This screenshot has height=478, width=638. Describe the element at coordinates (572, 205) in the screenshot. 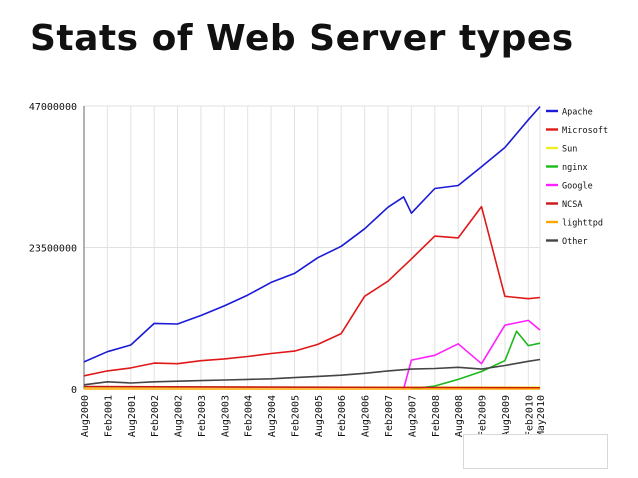

I see `legend-label-ncsa: NCSA` at that location.